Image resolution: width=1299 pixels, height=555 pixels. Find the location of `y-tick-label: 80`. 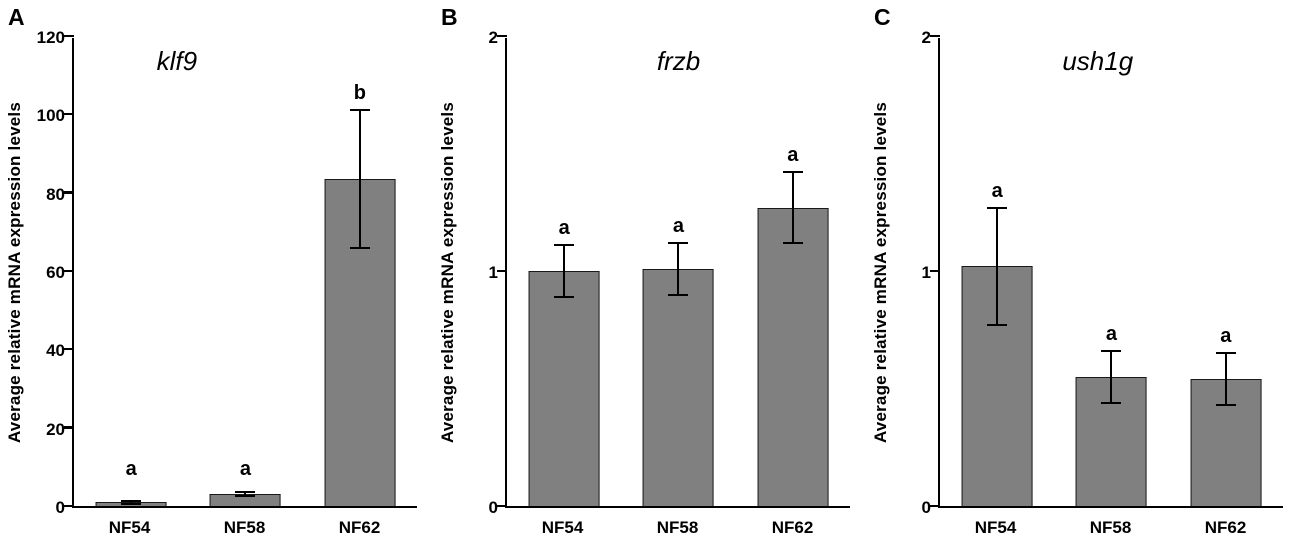

y-tick-label: 80 is located at coordinates (55, 194).